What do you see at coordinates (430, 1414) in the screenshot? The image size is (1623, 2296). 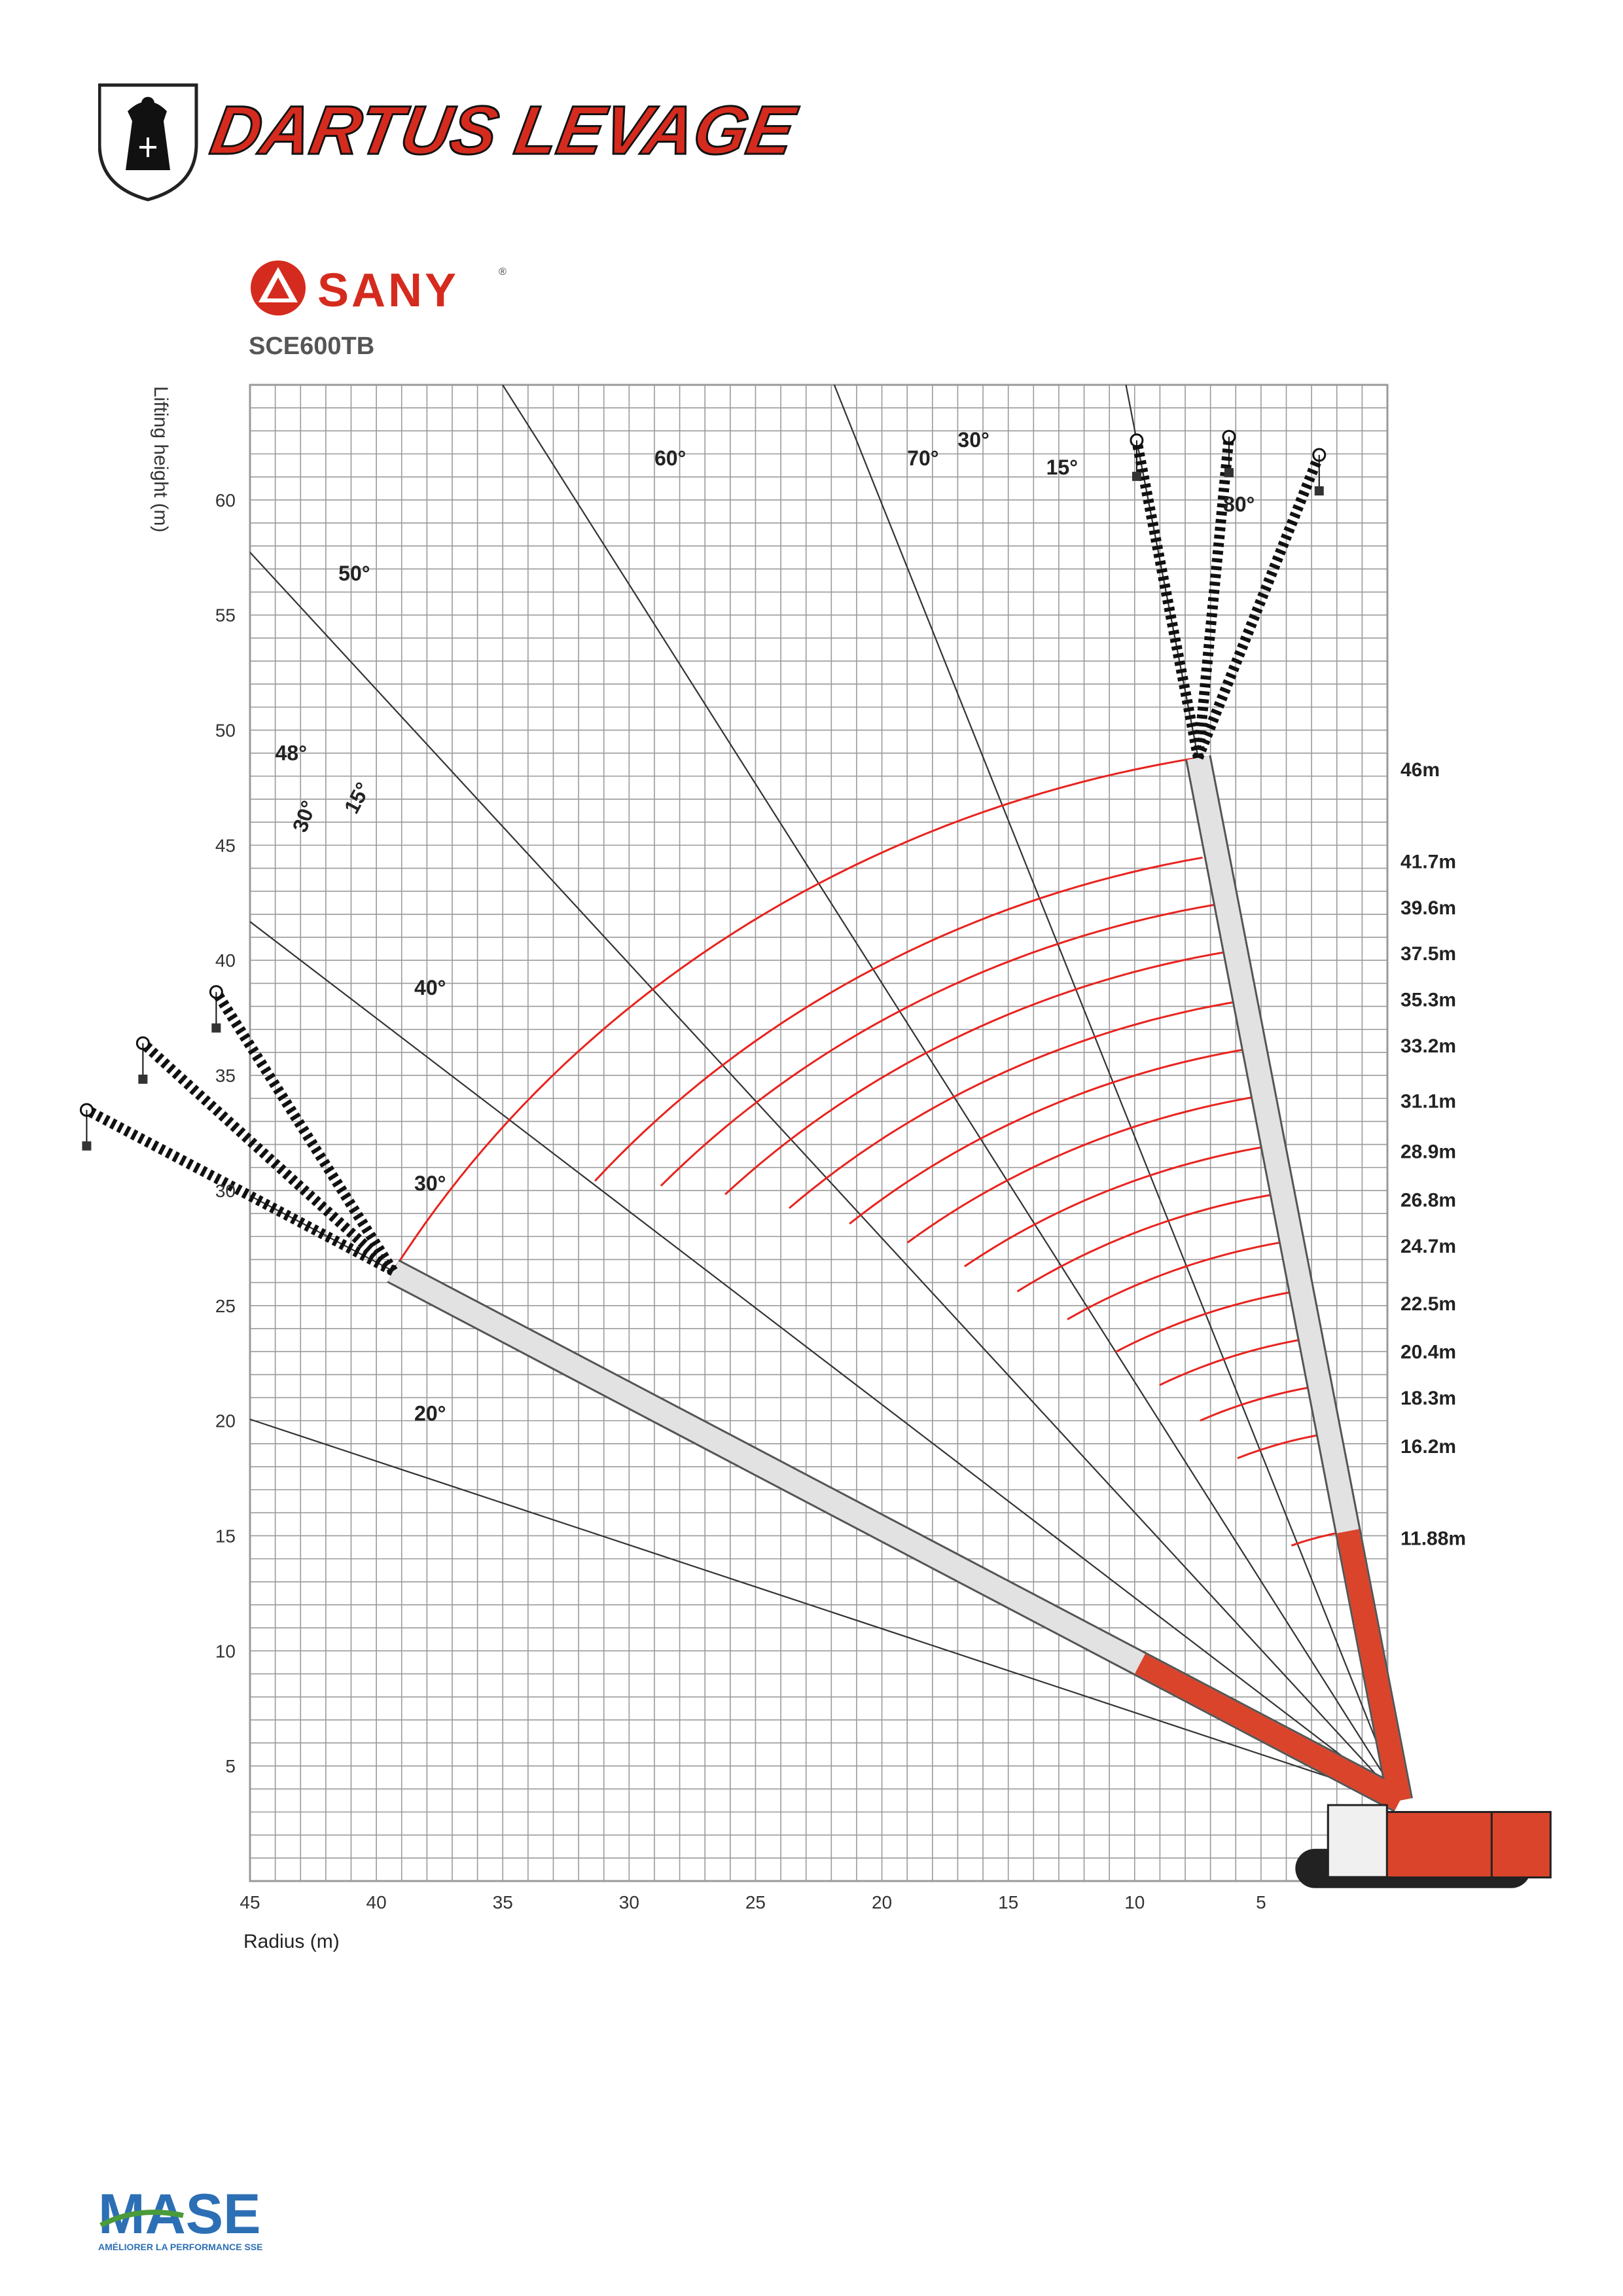 I see `angle-label: 20°` at bounding box center [430, 1414].